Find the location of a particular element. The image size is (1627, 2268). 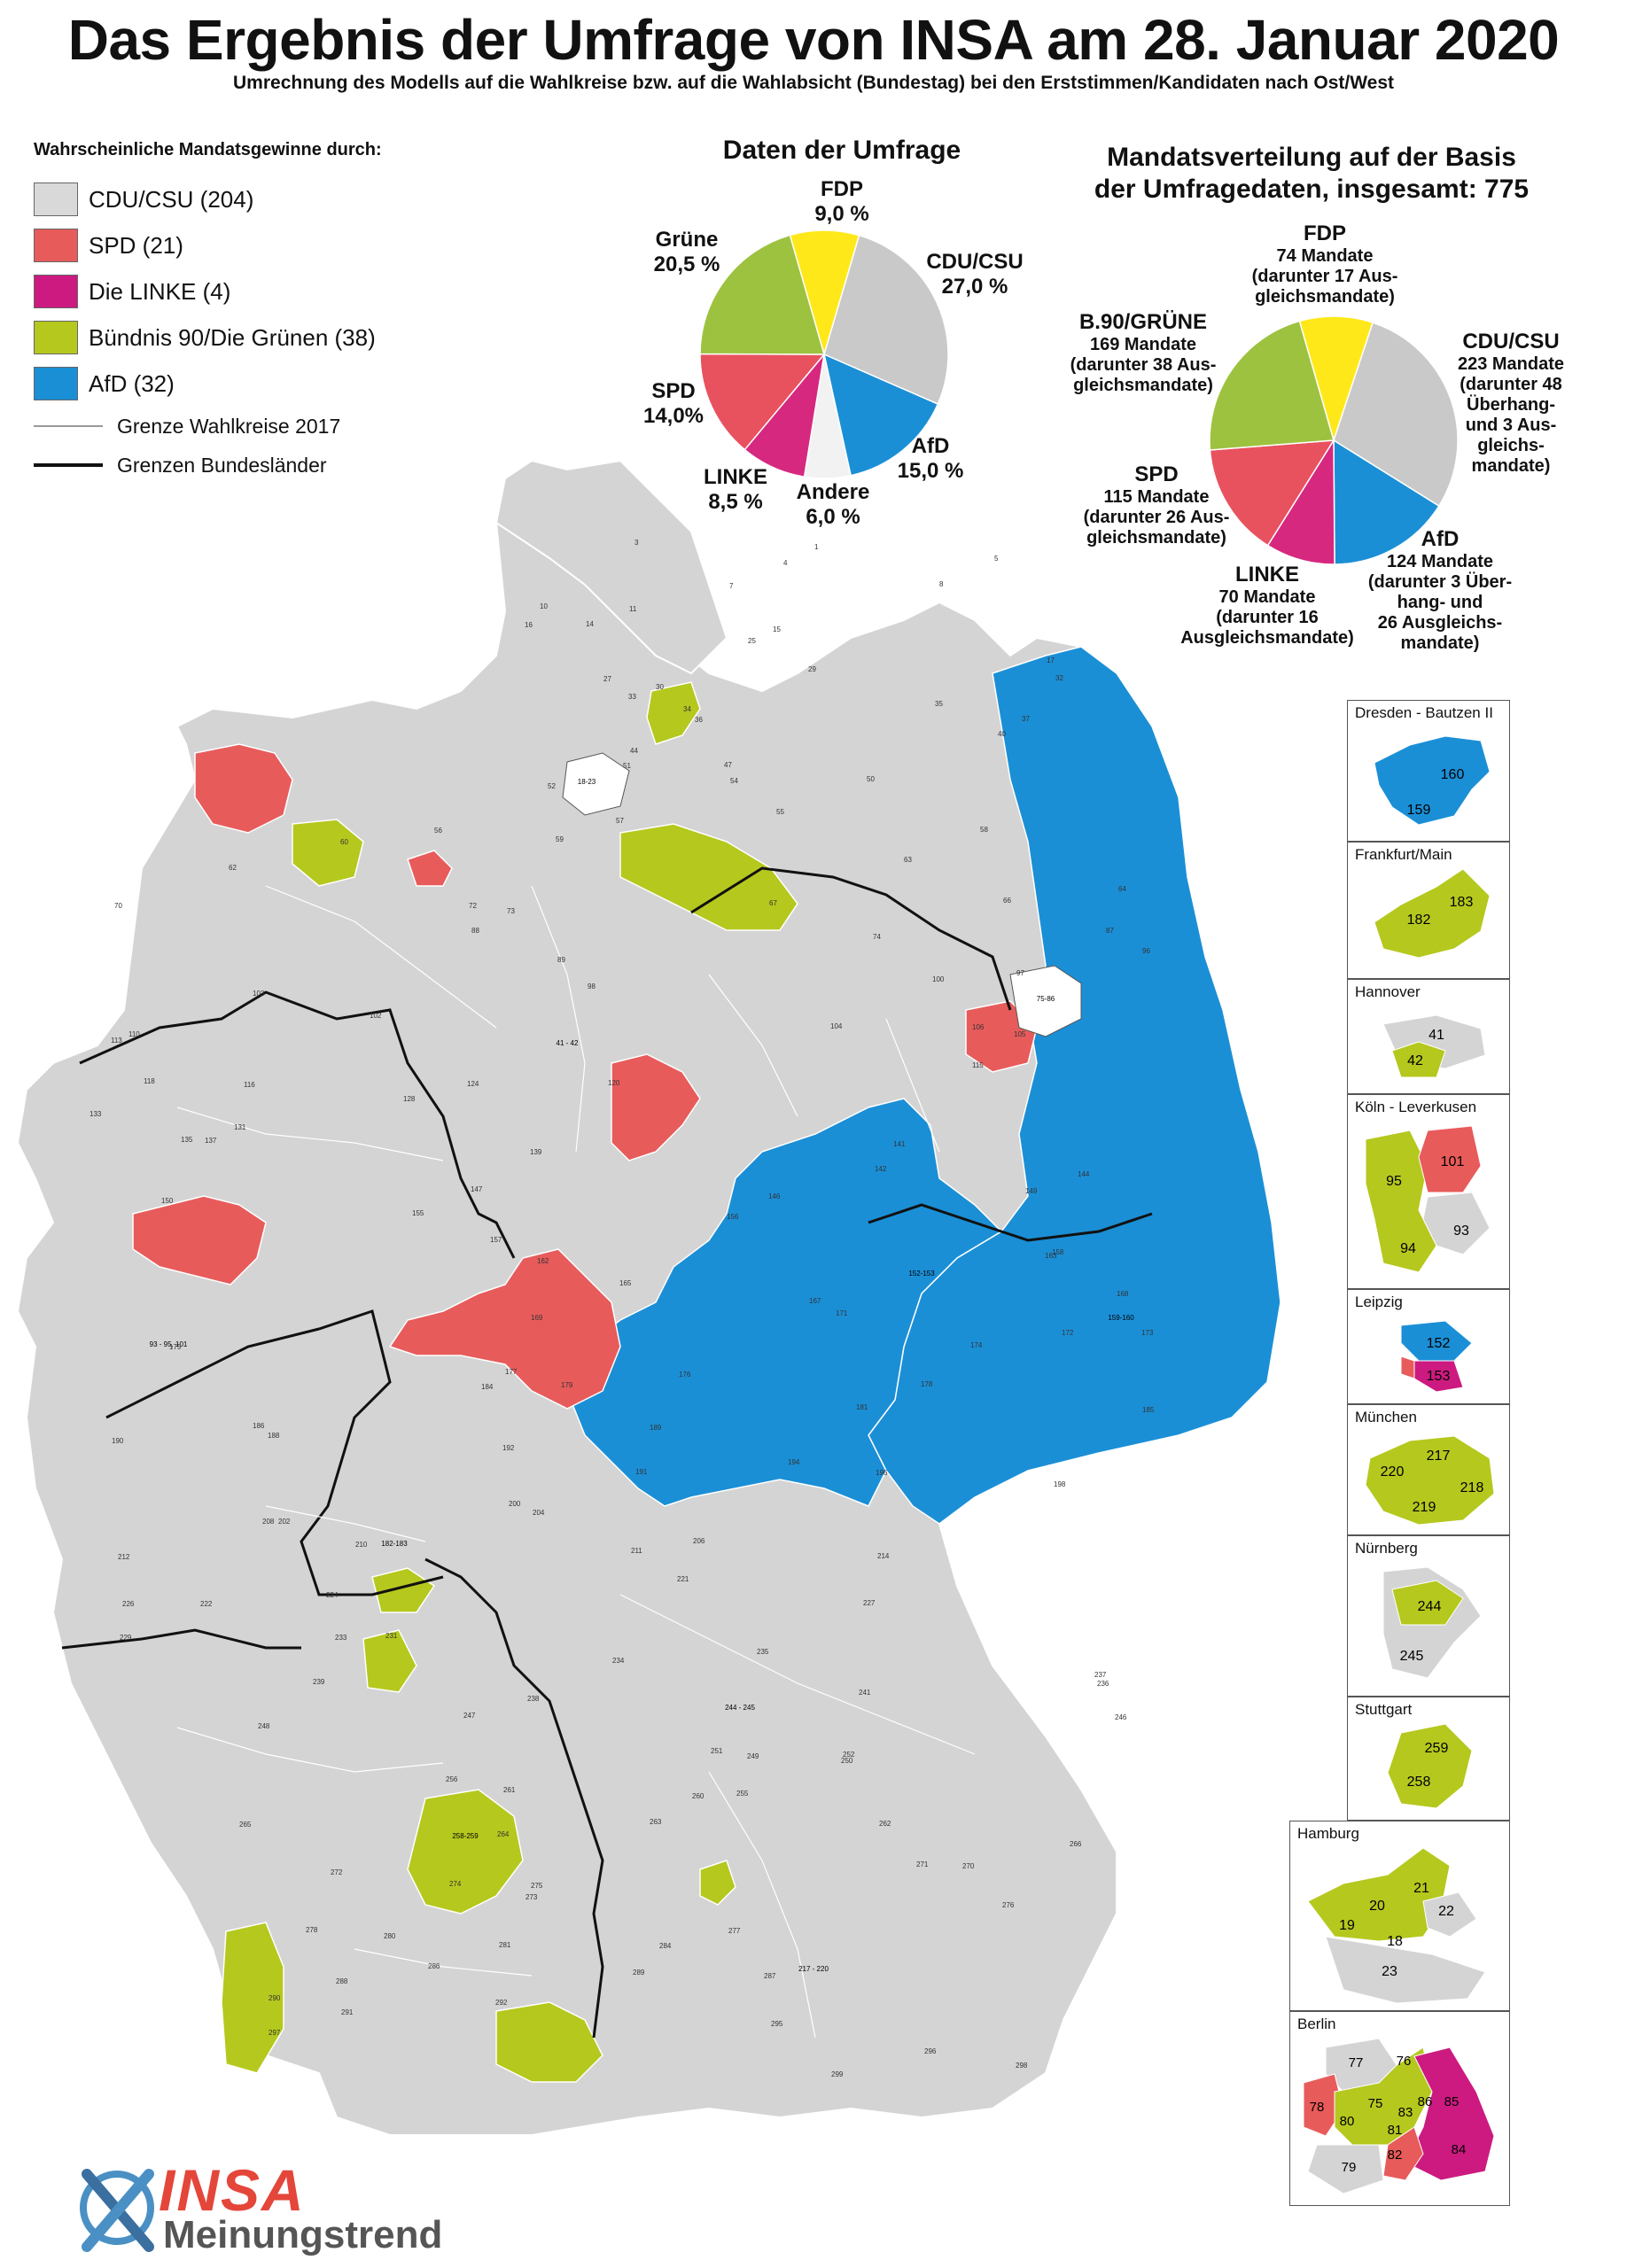

district-number: 247 is located at coordinates (469, 1716).